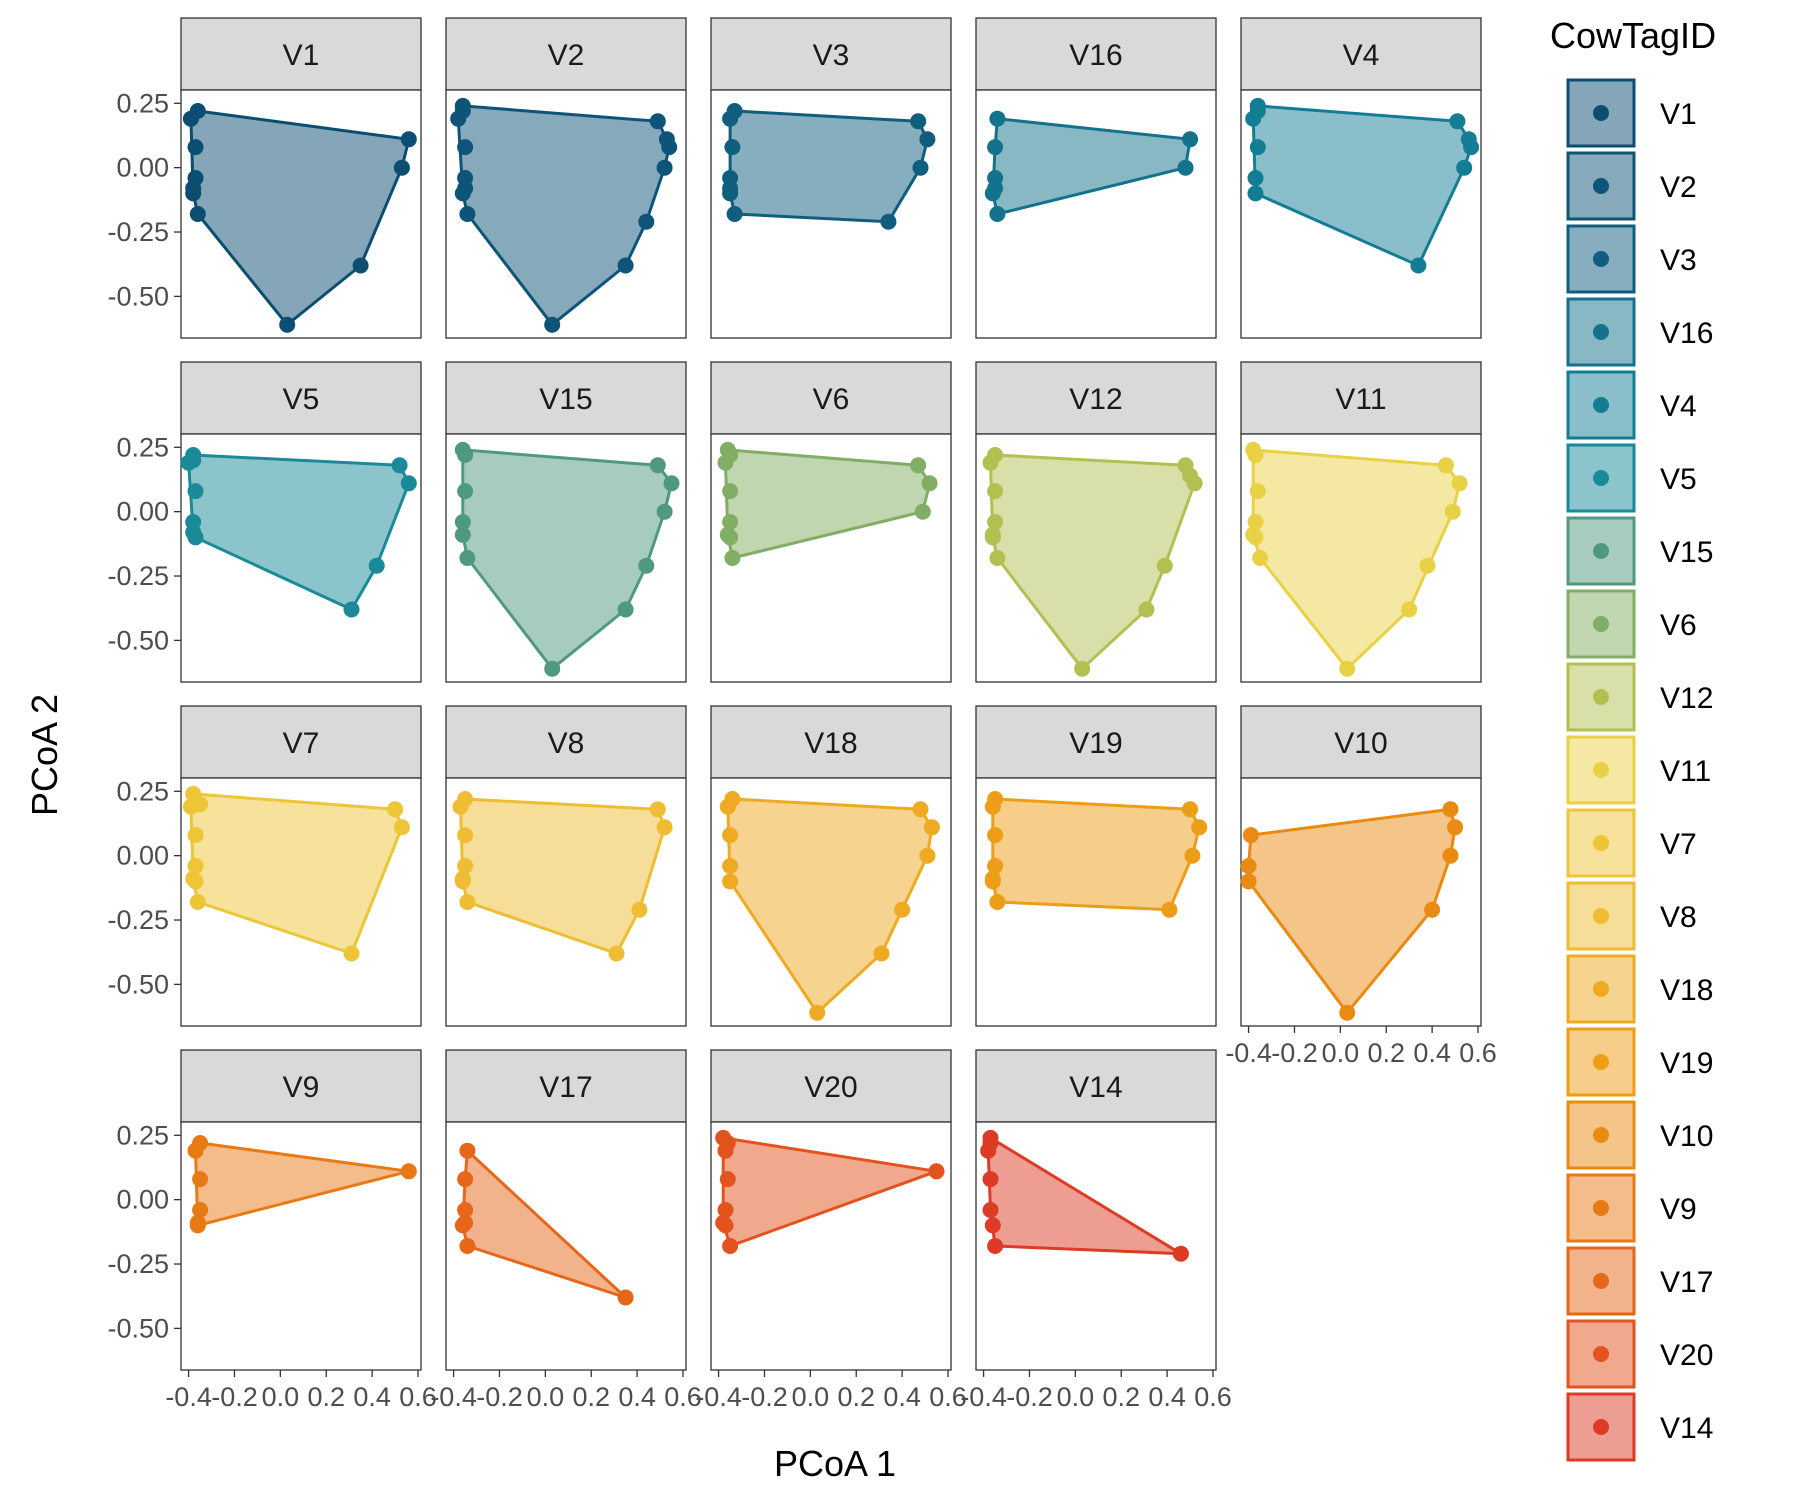  I want to click on x-tick-label: -0.4, so click(1248, 1053).